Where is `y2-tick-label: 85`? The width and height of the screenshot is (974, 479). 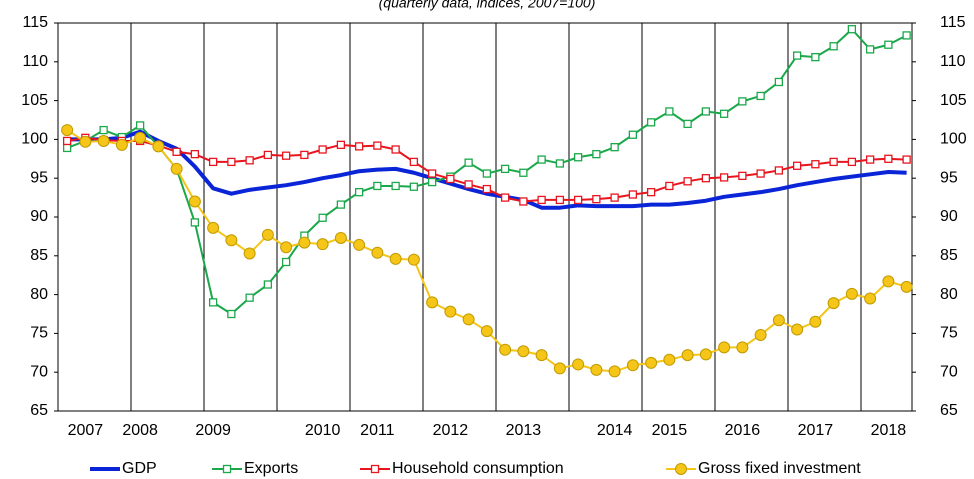 y2-tick-label: 85 is located at coordinates (949, 255).